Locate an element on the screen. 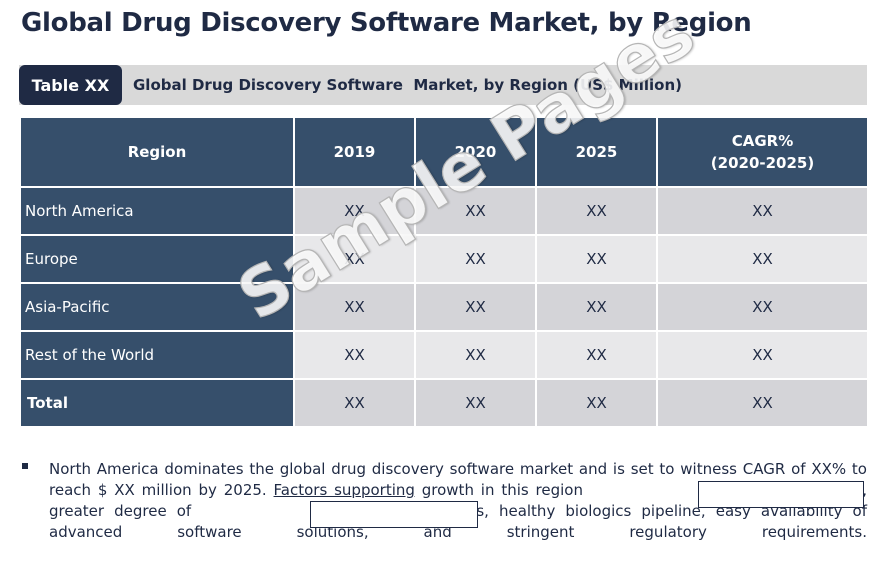  table-row: Europe XX XX XX XX is located at coordinates (444, 259).